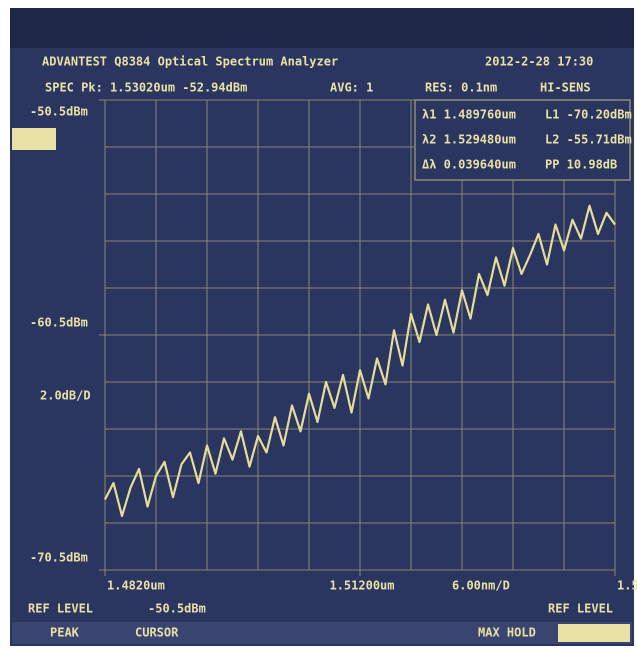  Describe the element at coordinates (588, 140) in the screenshot. I see `marker-level: L2 -55.71dBm` at that location.